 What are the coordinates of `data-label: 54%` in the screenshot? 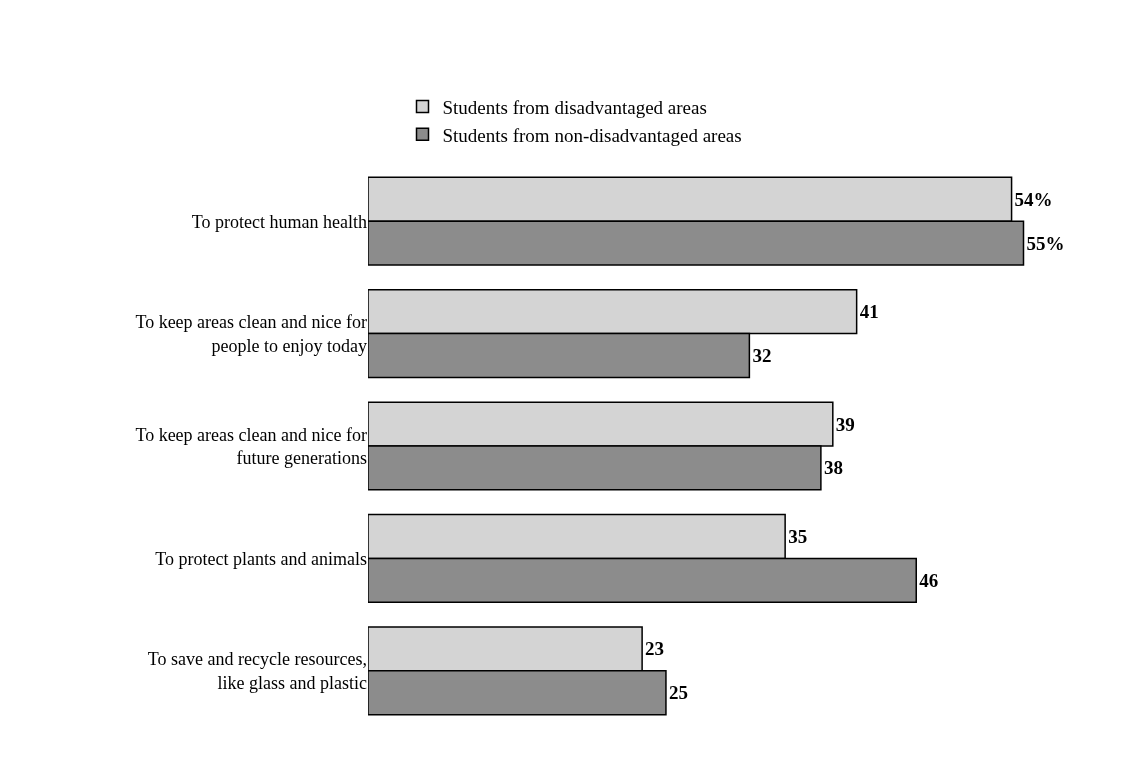 It's located at (1033, 199).